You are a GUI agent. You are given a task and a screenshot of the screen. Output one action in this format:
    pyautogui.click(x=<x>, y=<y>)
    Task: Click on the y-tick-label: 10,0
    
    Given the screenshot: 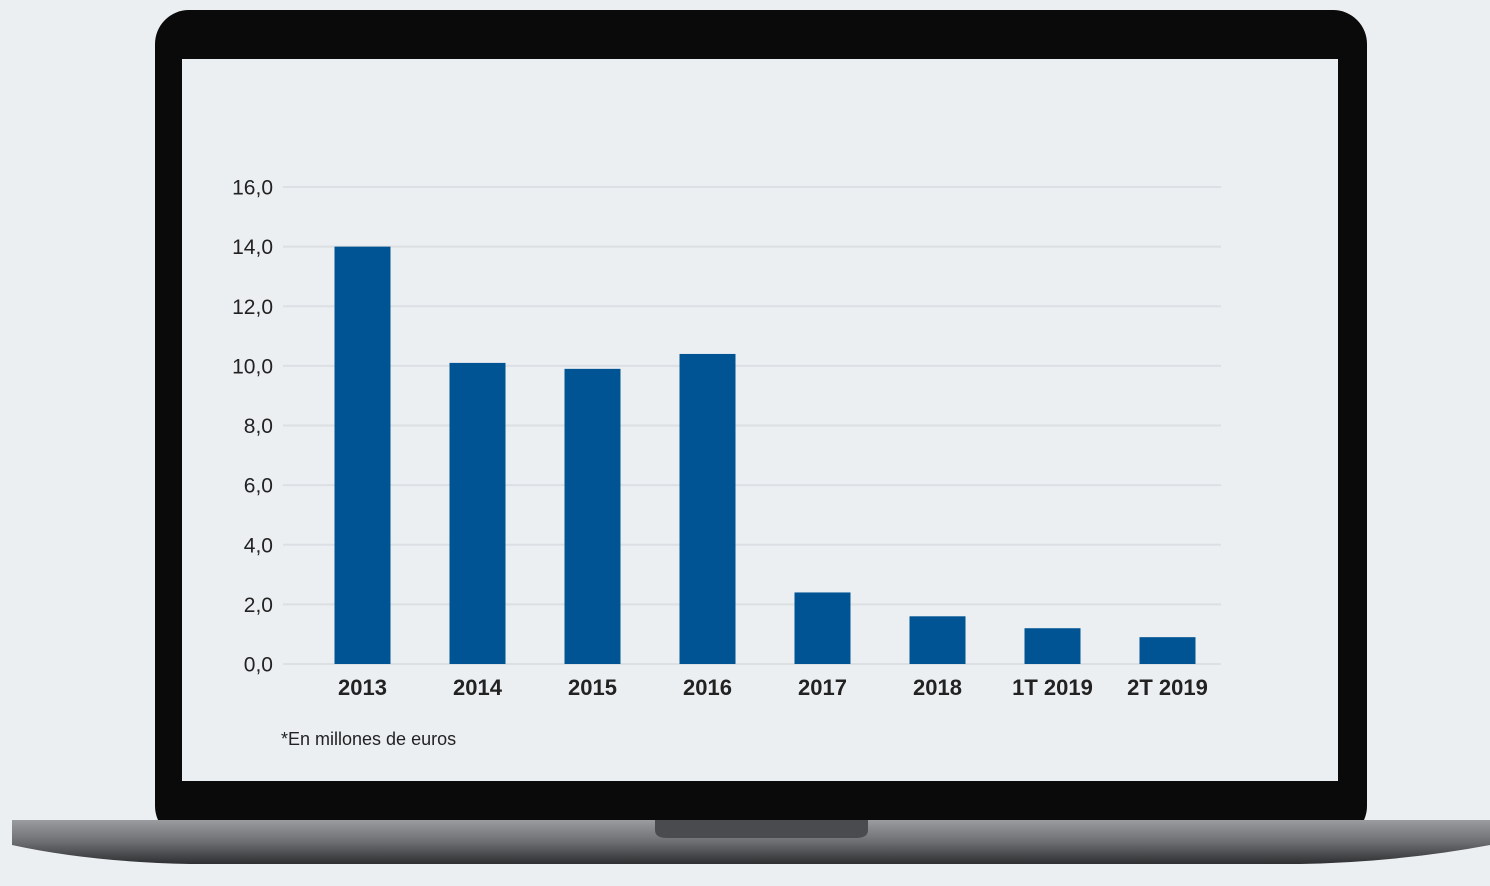 What is the action you would take?
    pyautogui.click(x=252, y=366)
    